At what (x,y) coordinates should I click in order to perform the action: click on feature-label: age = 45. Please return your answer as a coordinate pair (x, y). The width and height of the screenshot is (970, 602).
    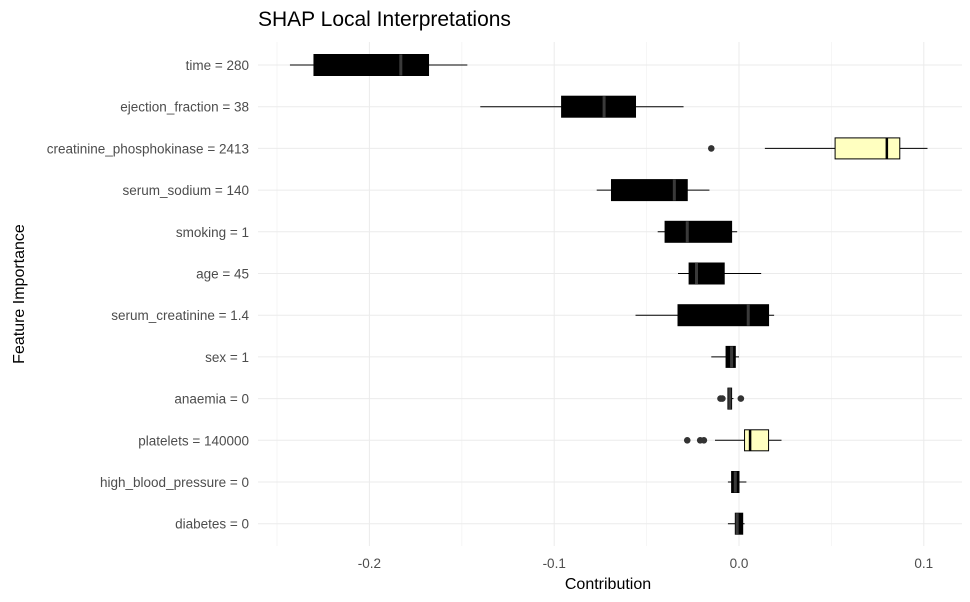
    Looking at the image, I should click on (222, 274).